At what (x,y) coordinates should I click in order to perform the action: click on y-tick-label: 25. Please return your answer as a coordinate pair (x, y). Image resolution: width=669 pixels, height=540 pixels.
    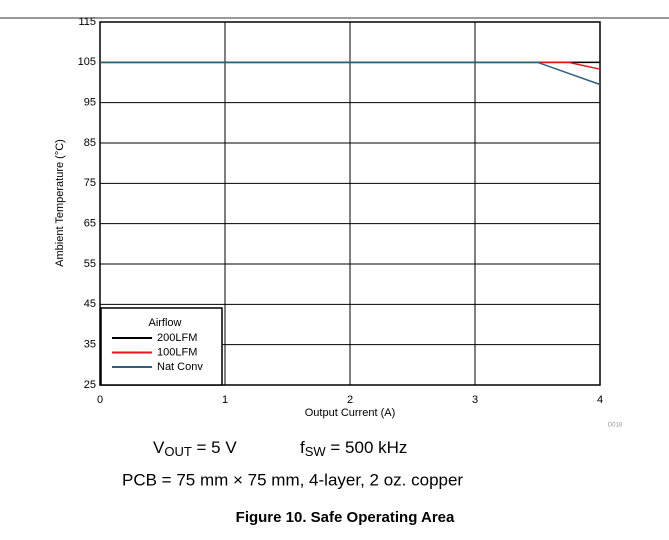
    Looking at the image, I should click on (90, 385).